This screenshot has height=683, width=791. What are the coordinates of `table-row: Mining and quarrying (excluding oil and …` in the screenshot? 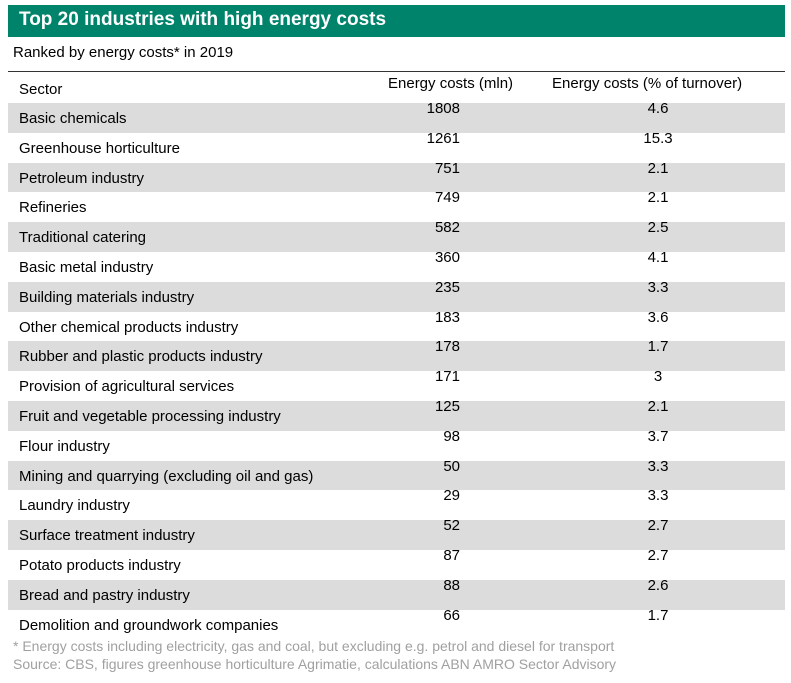 It's located at (396, 474).